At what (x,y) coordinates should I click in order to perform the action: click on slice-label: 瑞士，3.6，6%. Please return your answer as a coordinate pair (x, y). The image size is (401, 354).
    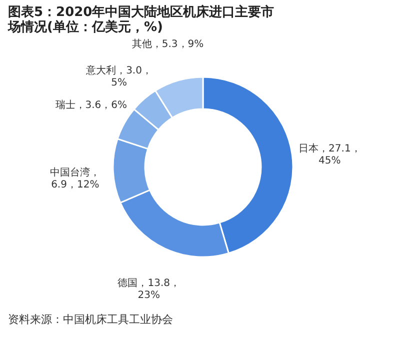
    Looking at the image, I should click on (91, 104).